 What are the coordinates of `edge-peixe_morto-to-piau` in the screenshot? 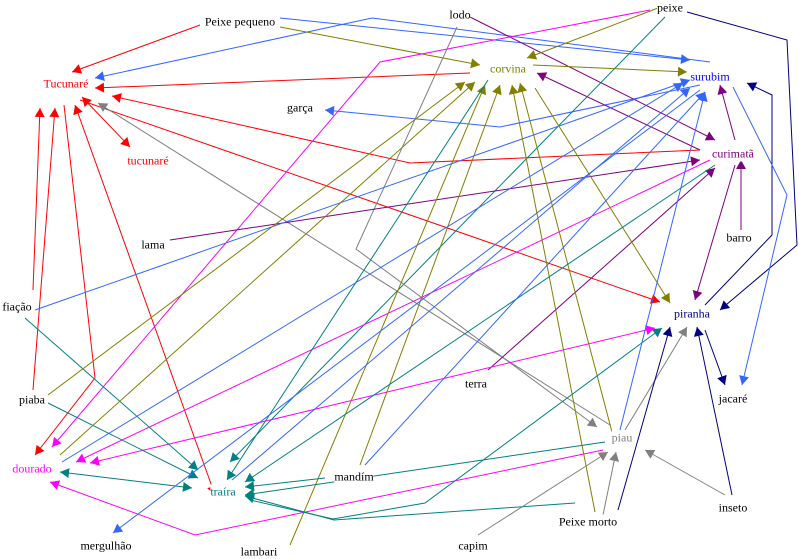 It's located at (609, 483).